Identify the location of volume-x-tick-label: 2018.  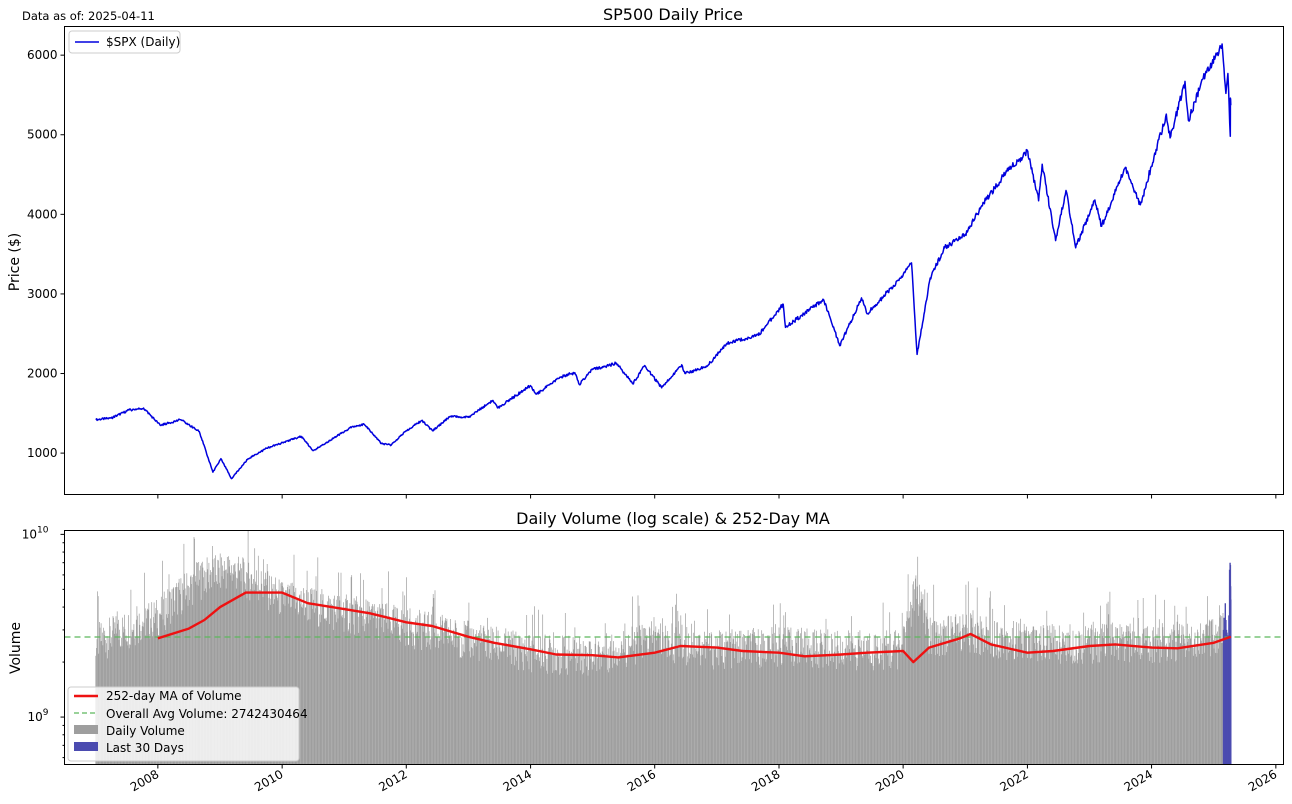
(765, 780).